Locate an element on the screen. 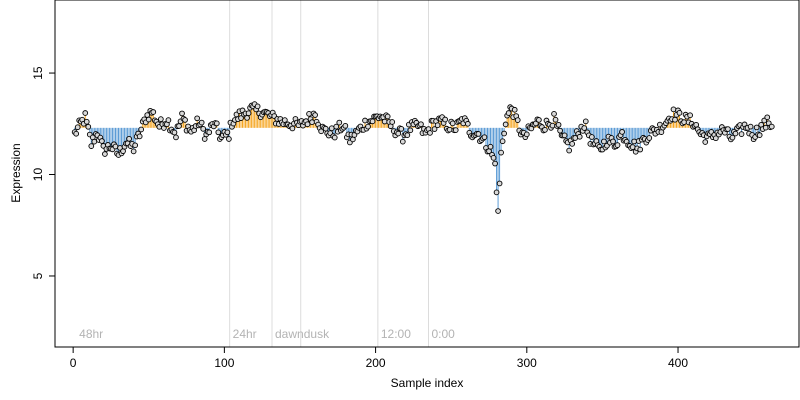  time-annotation-label: 48hr is located at coordinates (91, 334).